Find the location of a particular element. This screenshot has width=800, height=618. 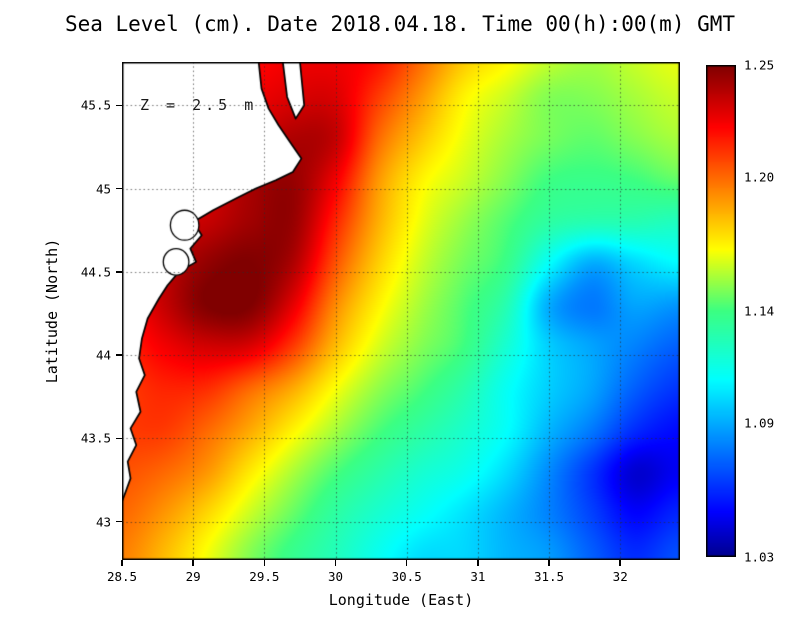

y-tick-label: 45.5 is located at coordinates (95, 105).